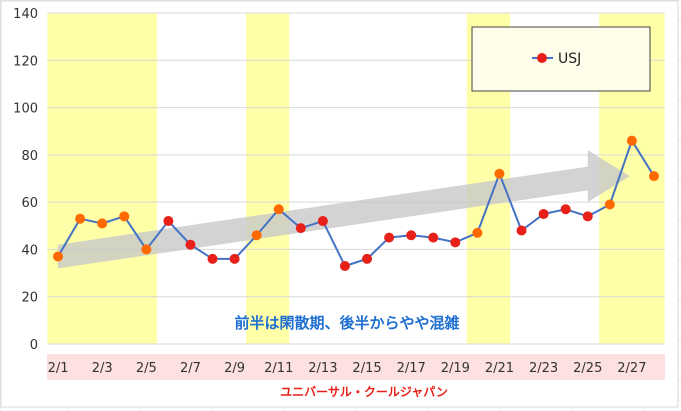 The width and height of the screenshot is (681, 411). What do you see at coordinates (569, 59) in the screenshot?
I see `legend-label-usj: USJ` at bounding box center [569, 59].